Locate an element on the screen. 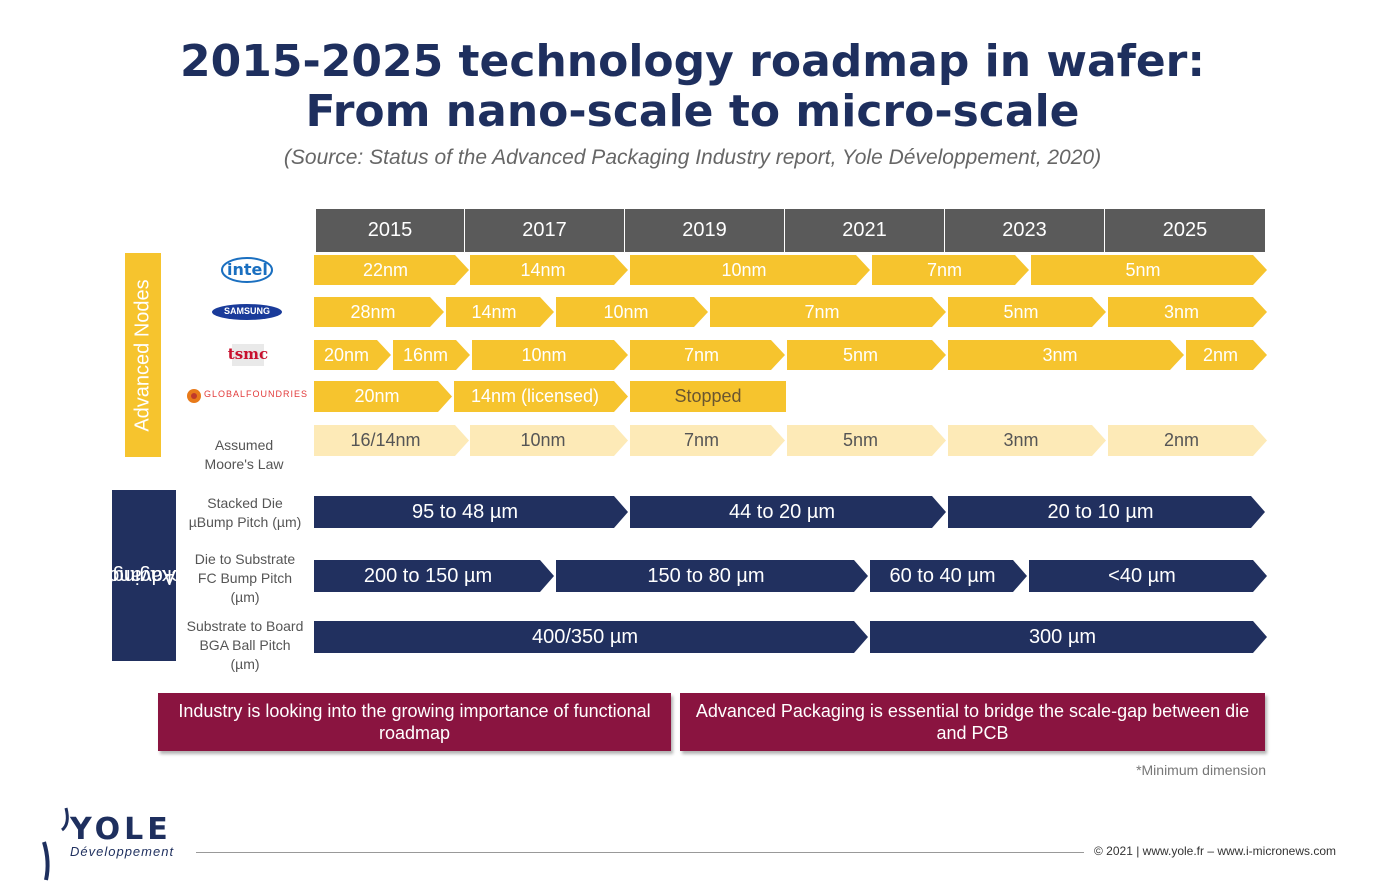  samsung-node: 7nm is located at coordinates (828, 312).